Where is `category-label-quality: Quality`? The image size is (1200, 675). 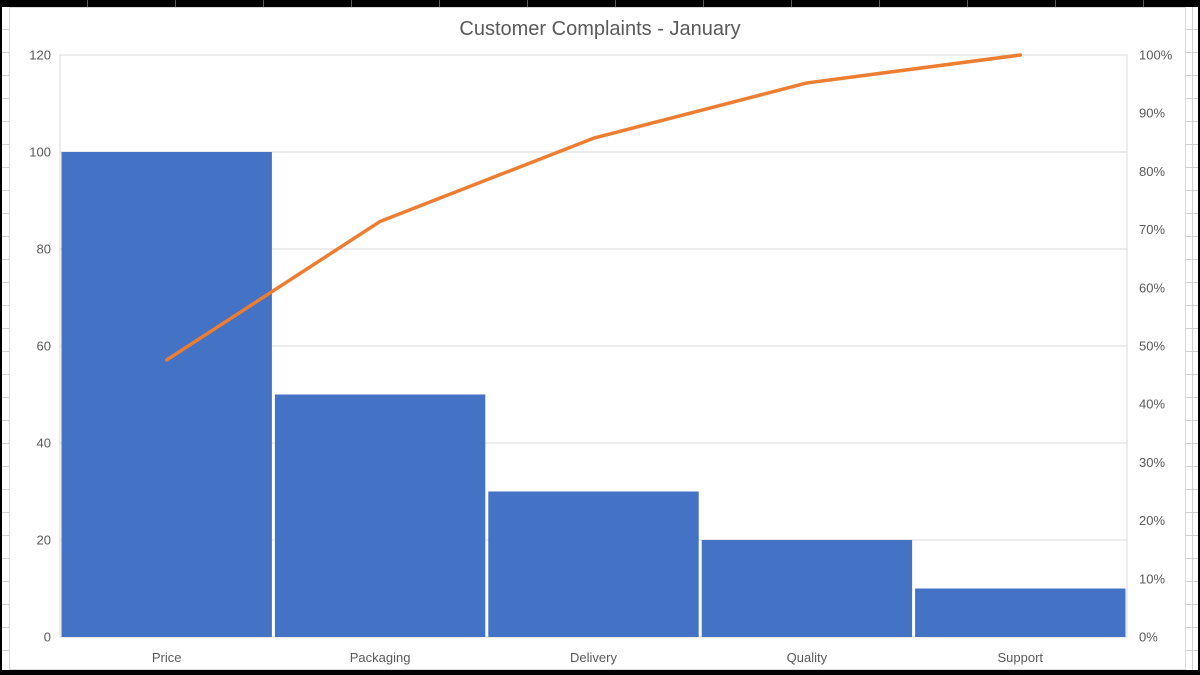
category-label-quality: Quality is located at coordinates (807, 657).